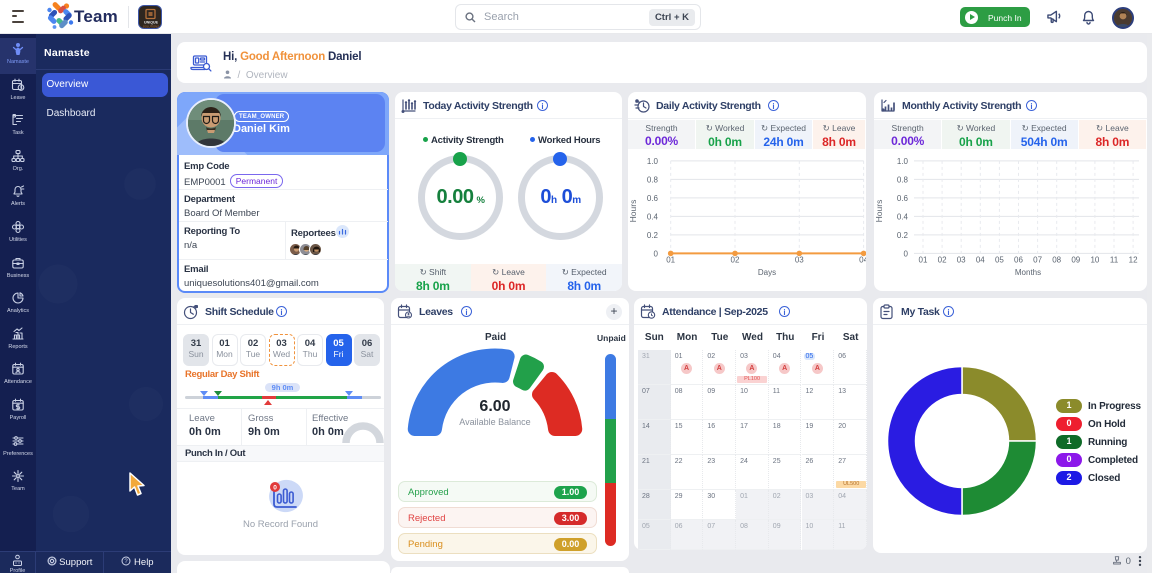 The width and height of the screenshot is (1152, 573). Describe the element at coordinates (150, 26) in the screenshot. I see `svg-text: SOLUTIONS` at that location.